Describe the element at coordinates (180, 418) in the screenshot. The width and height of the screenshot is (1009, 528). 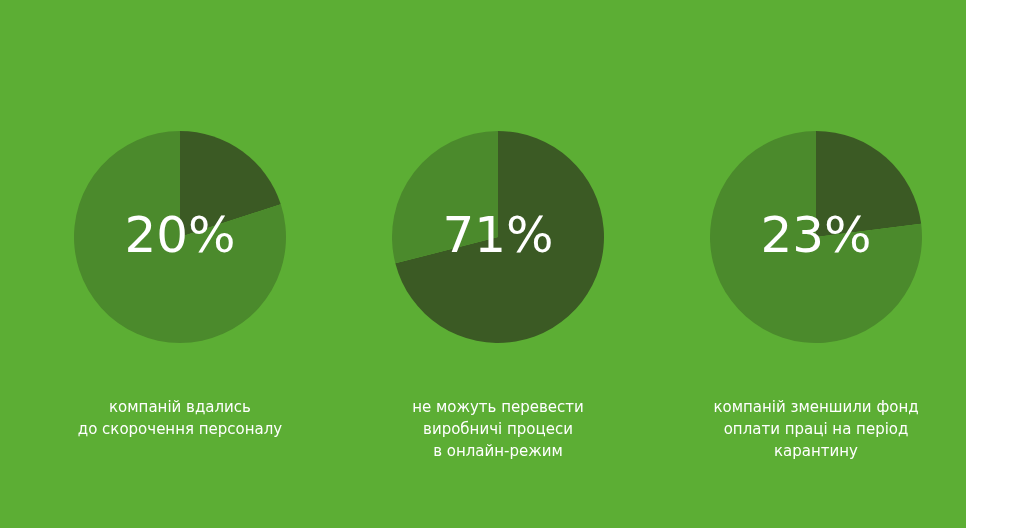
I see `text: компаній вдались до скорочення персоналу` at that location.